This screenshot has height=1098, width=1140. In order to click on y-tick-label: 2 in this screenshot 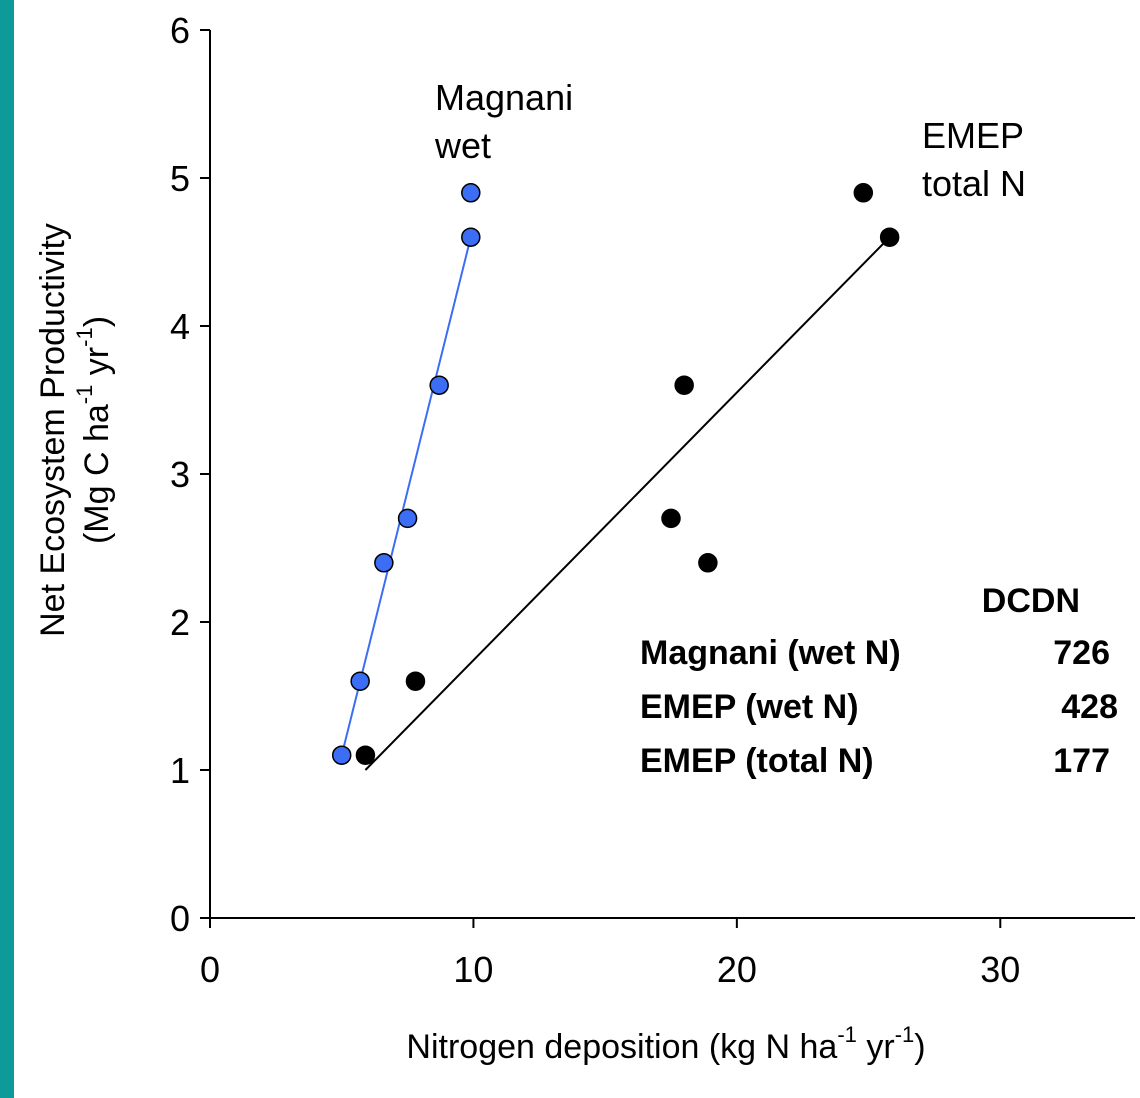, I will do `click(180, 622)`.